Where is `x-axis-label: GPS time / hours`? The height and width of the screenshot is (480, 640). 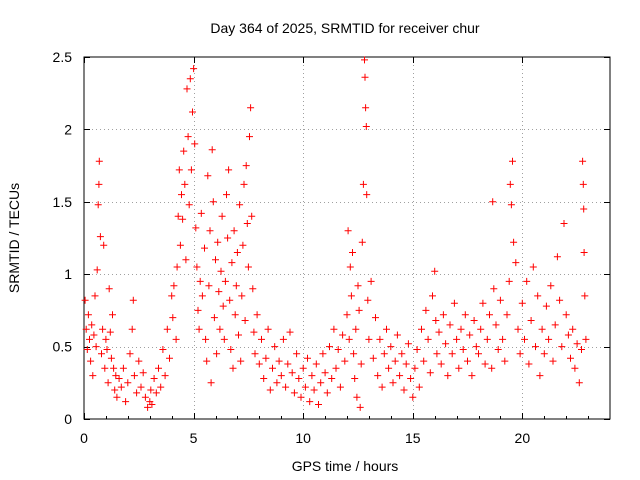
x-axis-label: GPS time / hours is located at coordinates (345, 466).